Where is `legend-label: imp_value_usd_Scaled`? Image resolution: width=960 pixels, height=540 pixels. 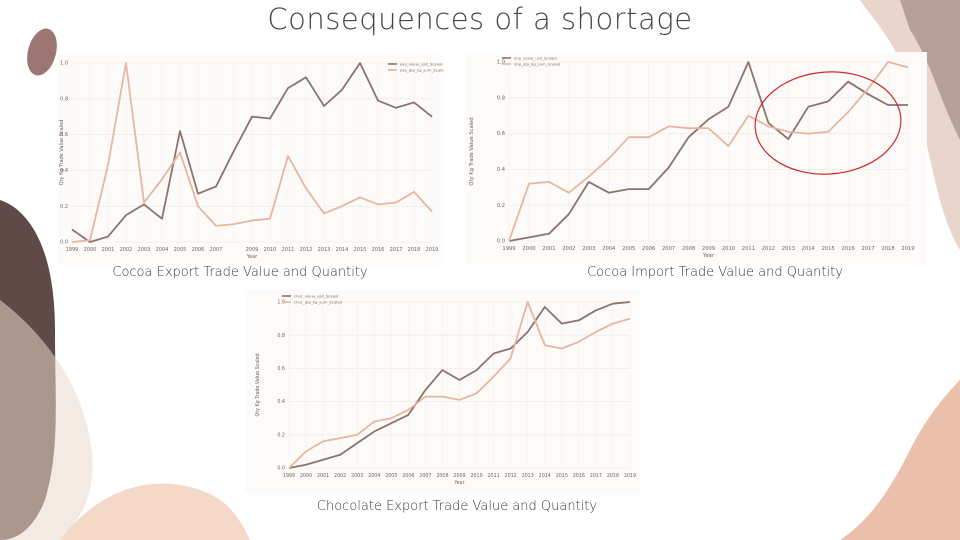 legend-label: imp_value_usd_Scaled is located at coordinates (535, 58).